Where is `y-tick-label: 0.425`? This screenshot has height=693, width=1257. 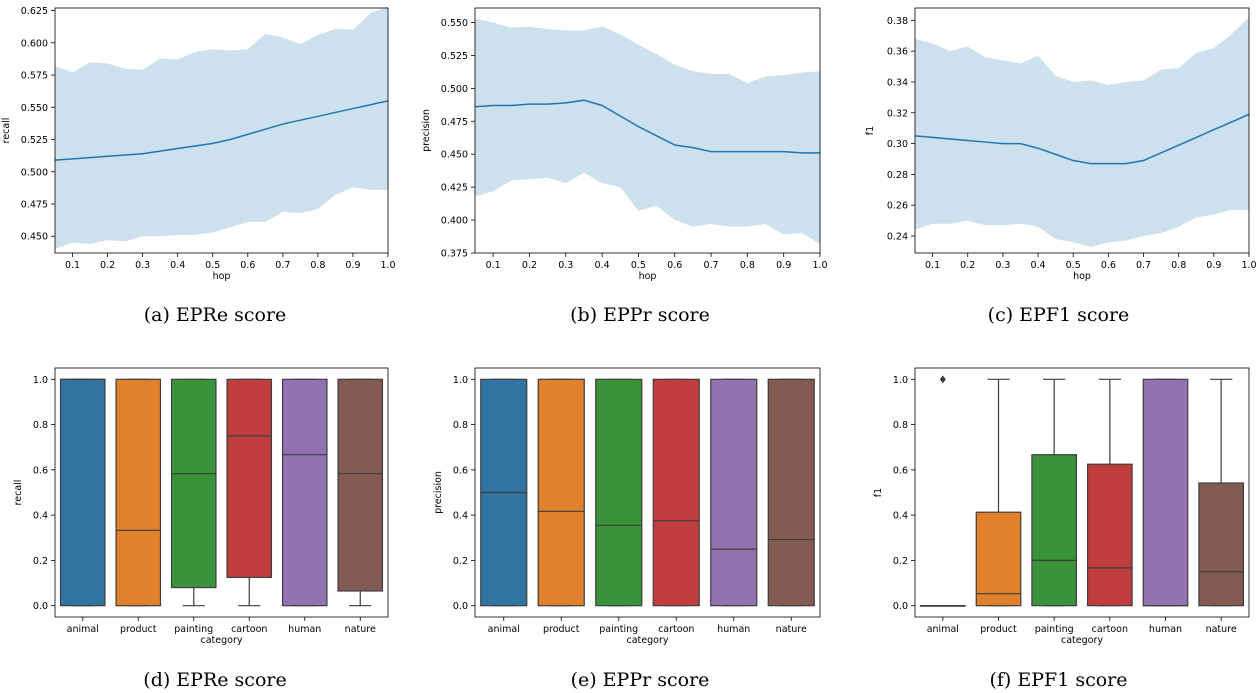 y-tick-label: 0.425 is located at coordinates (454, 188).